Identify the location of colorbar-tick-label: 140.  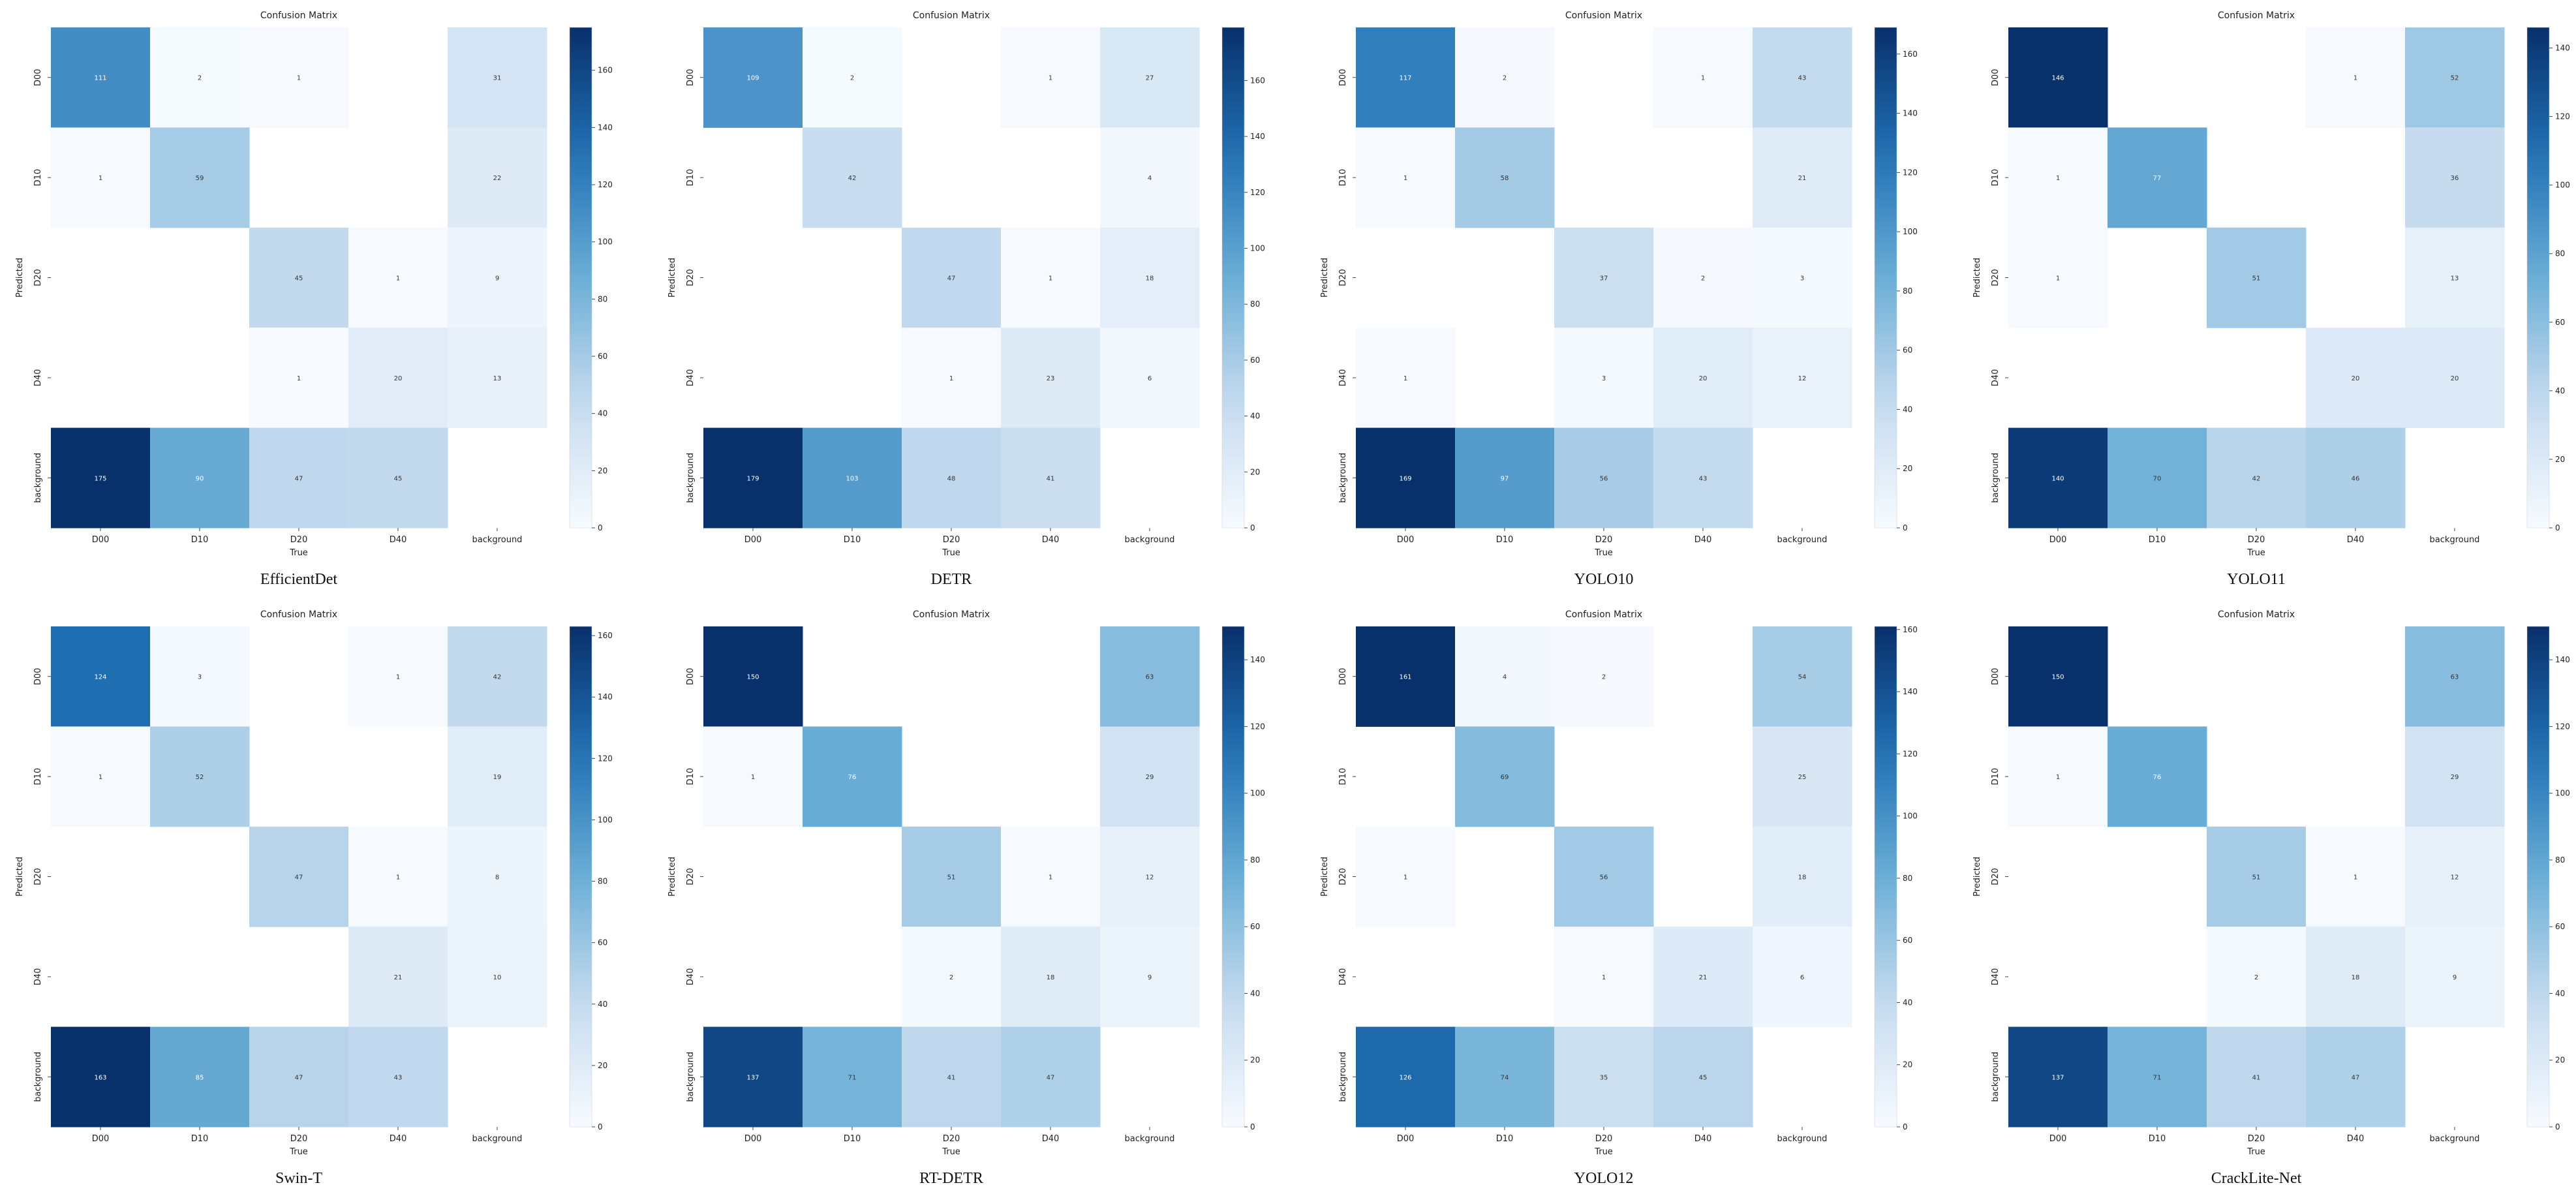
(2562, 660).